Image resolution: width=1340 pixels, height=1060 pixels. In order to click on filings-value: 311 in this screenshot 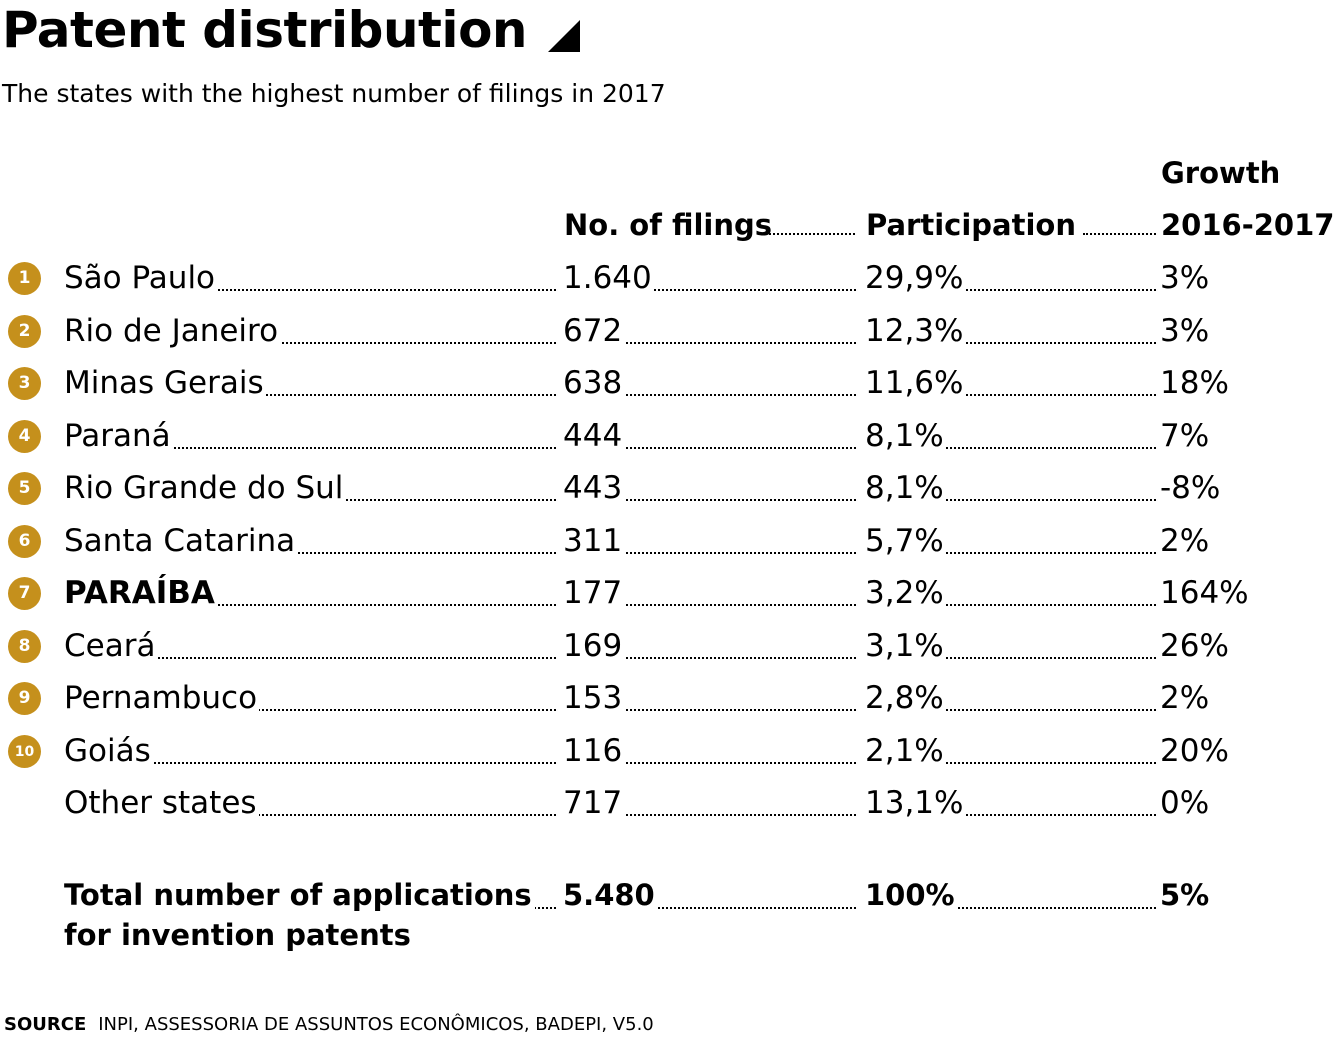, I will do `click(594, 541)`.